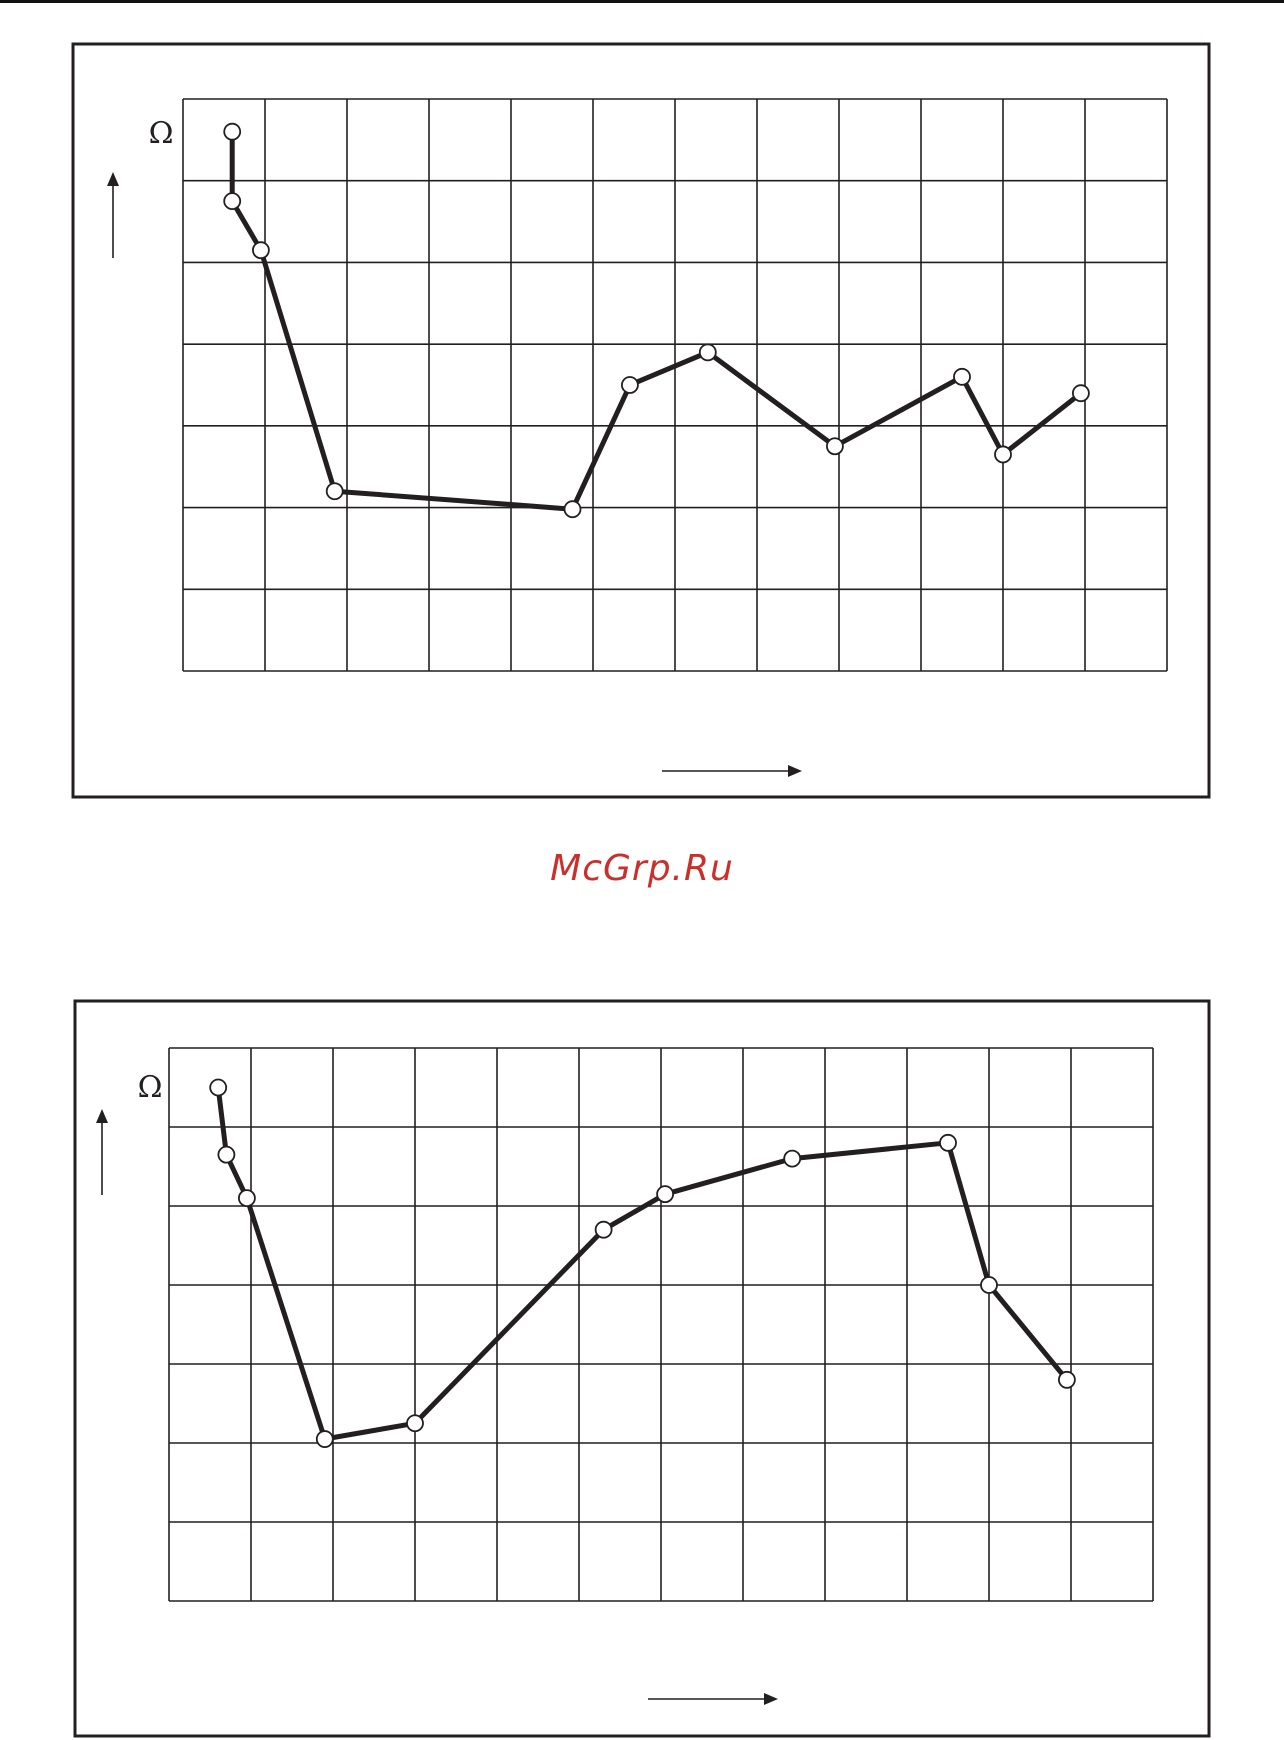  What do you see at coordinates (656, 320) in the screenshot?
I see `series-line` at bounding box center [656, 320].